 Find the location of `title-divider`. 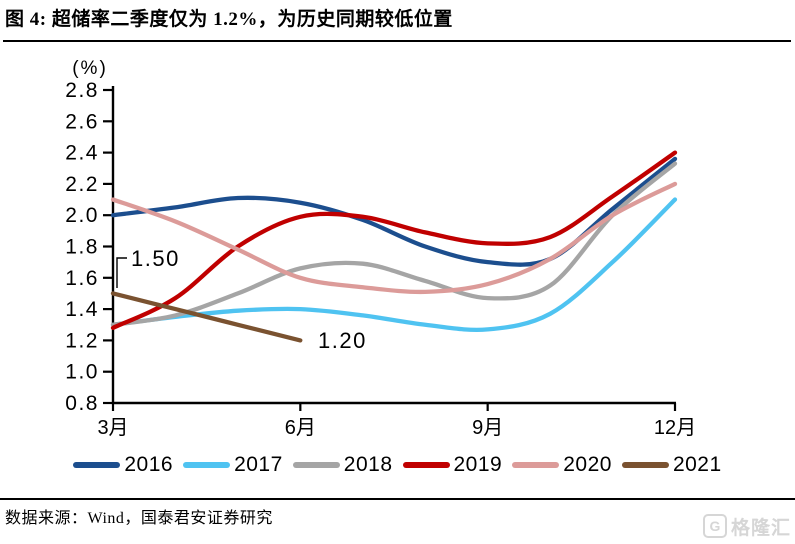

title-divider is located at coordinates (397, 41).